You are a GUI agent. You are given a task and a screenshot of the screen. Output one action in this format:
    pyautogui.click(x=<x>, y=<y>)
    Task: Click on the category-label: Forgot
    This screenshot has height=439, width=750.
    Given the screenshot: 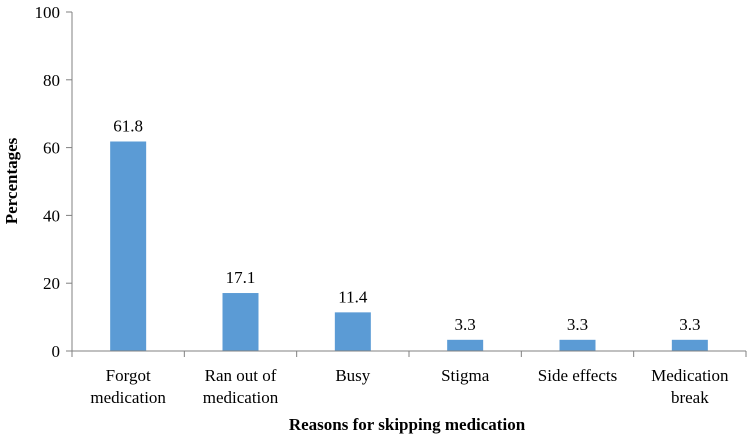 What is the action you would take?
    pyautogui.click(x=128, y=375)
    